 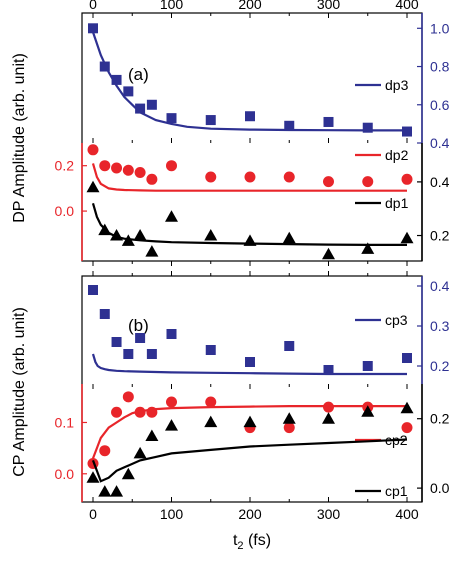 I want to click on x-axis-label-subscript: 2, so click(x=240, y=546).